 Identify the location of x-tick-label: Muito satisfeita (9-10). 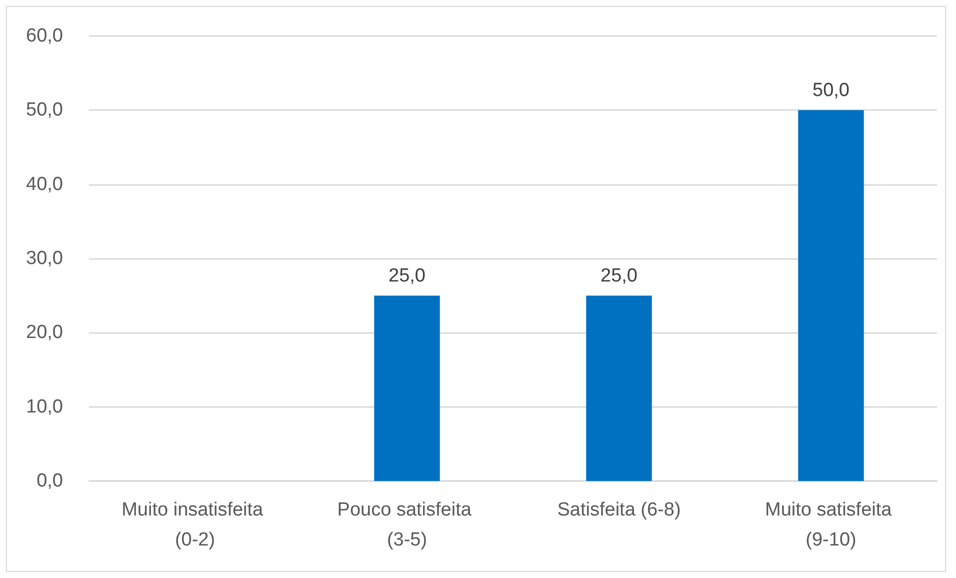
(831, 525).